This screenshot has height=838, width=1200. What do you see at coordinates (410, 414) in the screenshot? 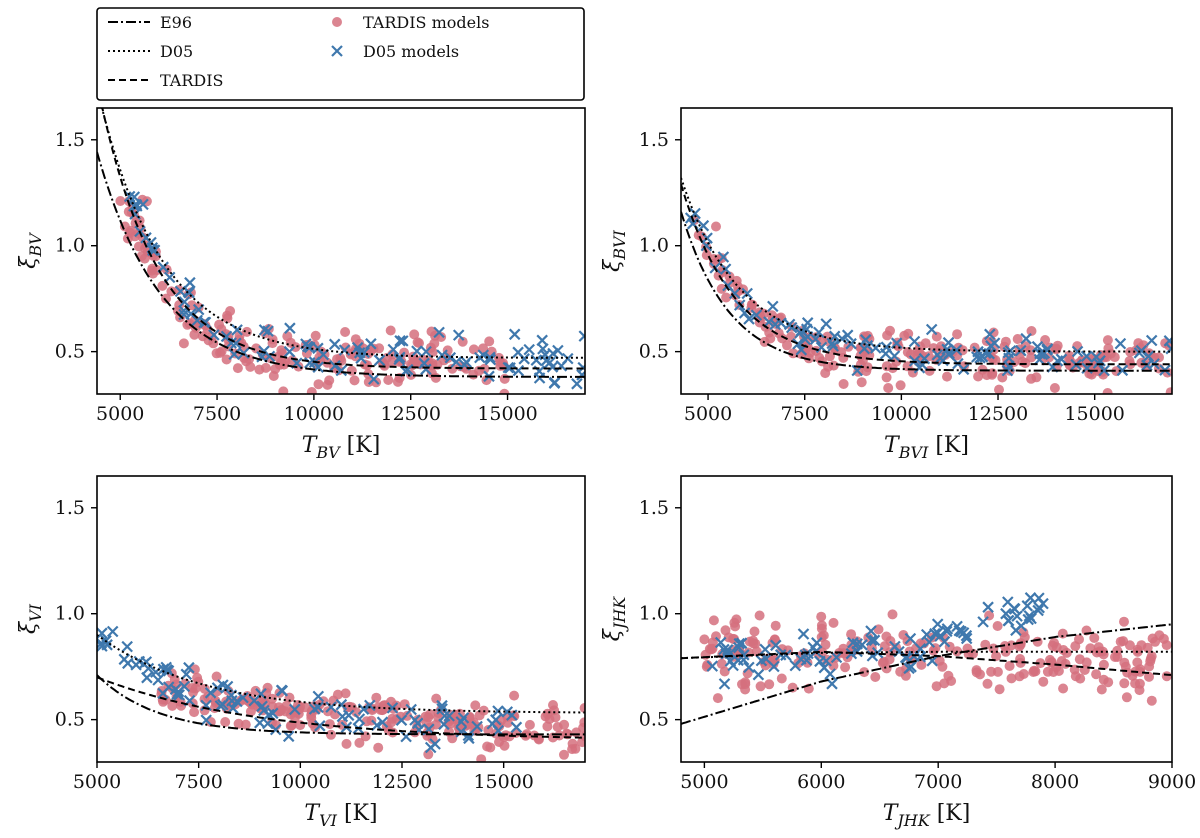
I see `x-tick-label-bv: 12500` at bounding box center [410, 414].